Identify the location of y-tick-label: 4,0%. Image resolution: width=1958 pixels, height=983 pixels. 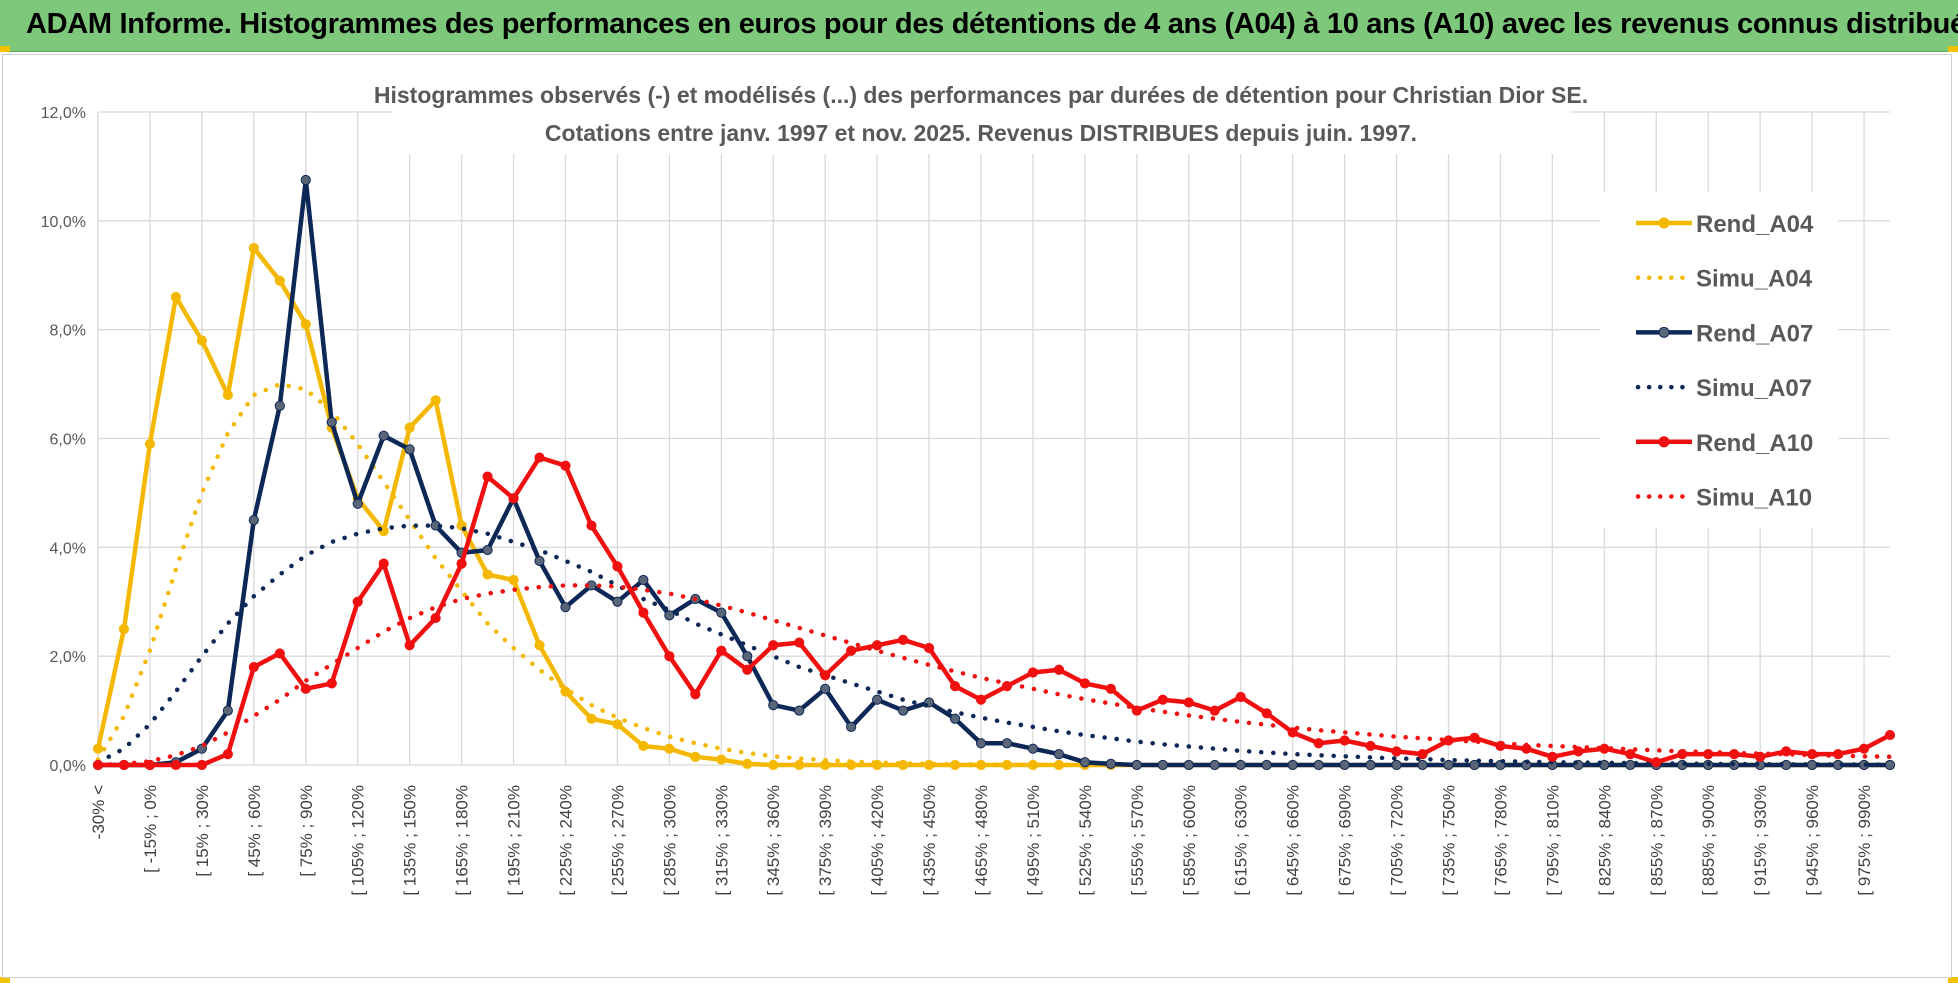
(68, 548).